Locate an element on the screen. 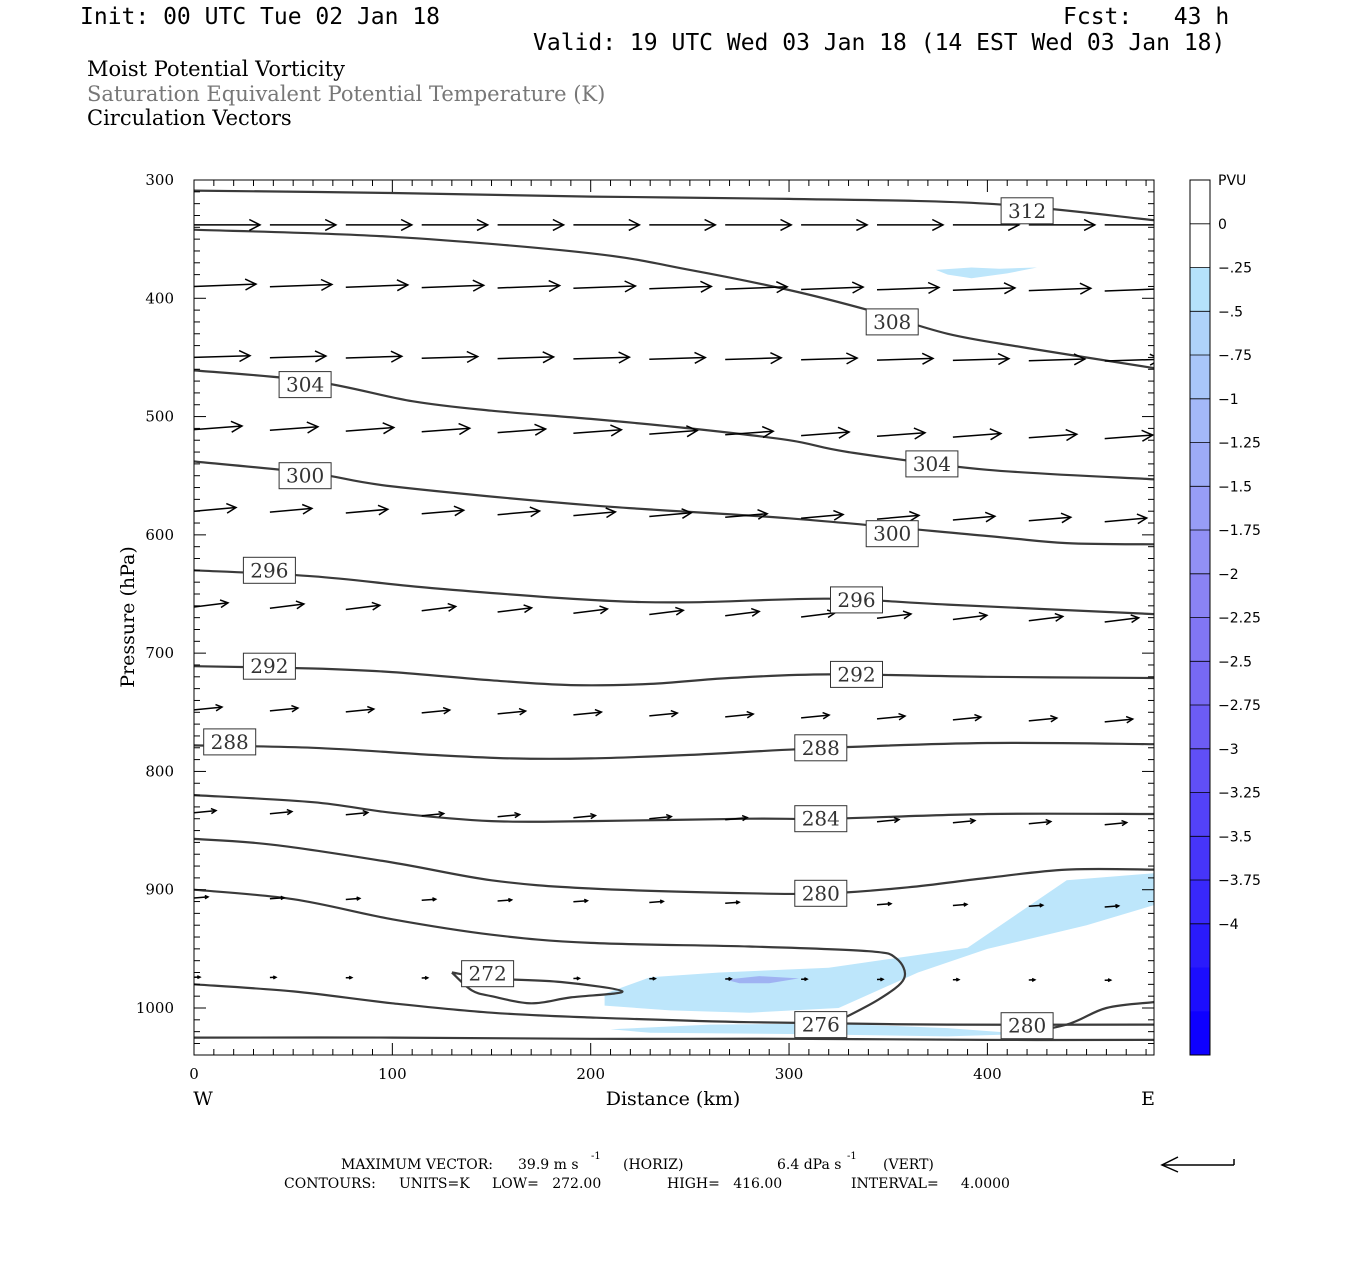 Image resolution: width=1350 pixels, height=1285 pixels. colorbar-label: 0 is located at coordinates (1222, 225).